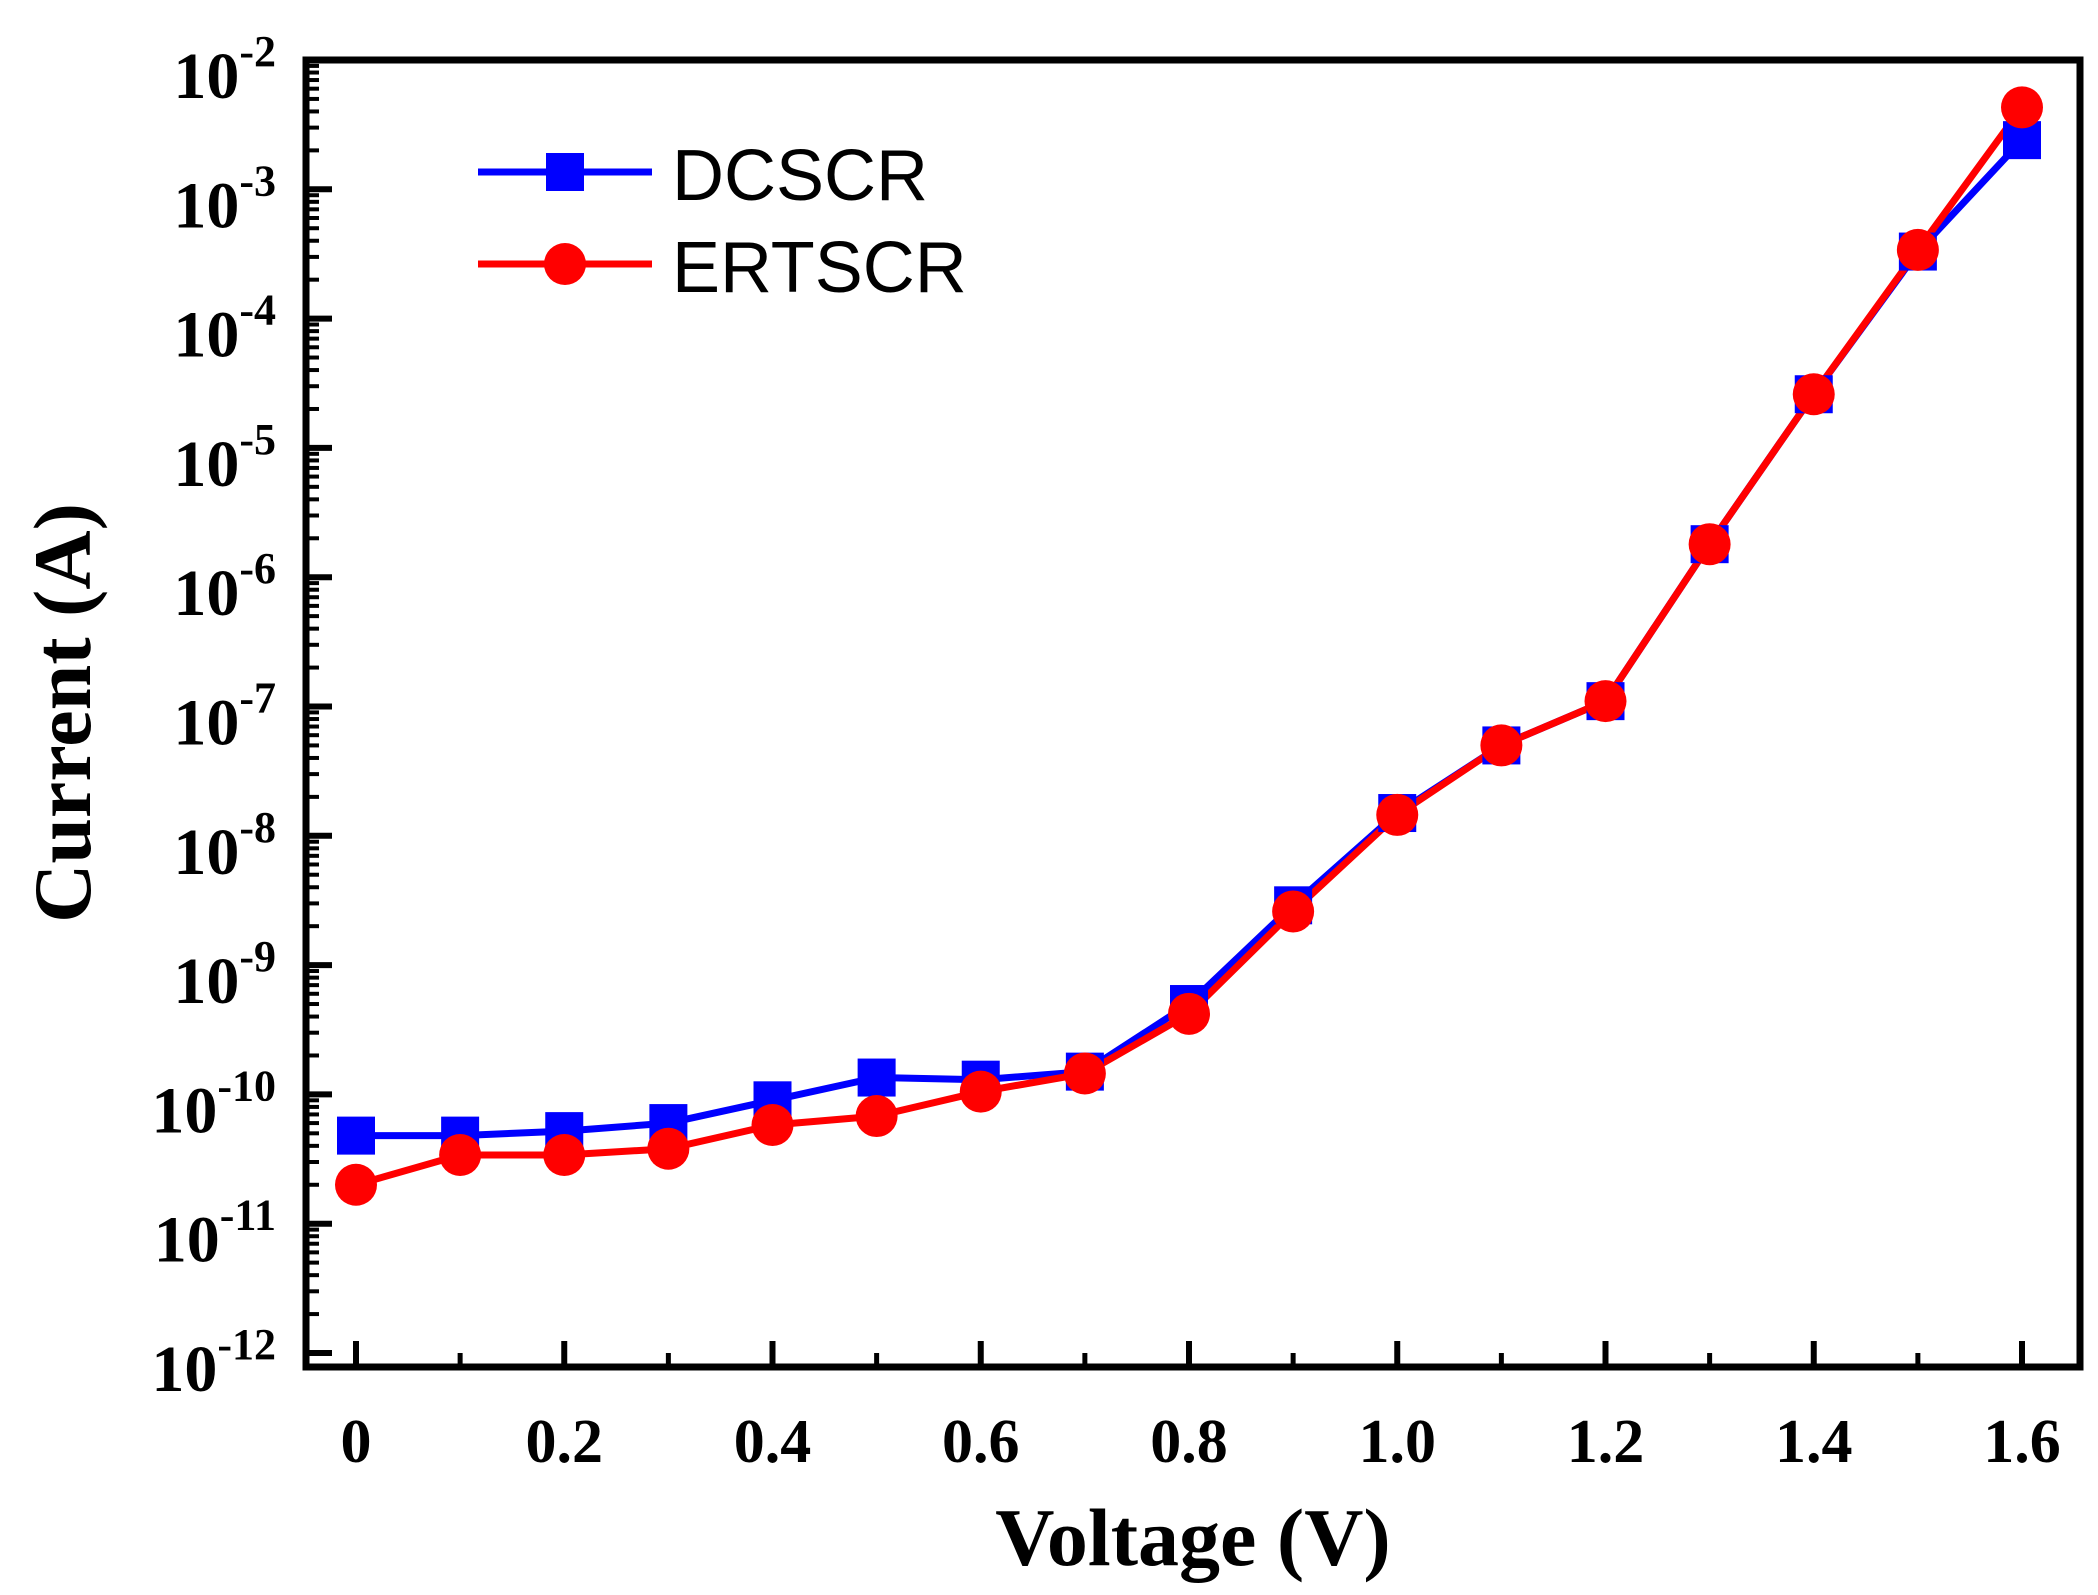  Describe the element at coordinates (565, 1442) in the screenshot. I see `x-tick-label: 0.2` at that location.